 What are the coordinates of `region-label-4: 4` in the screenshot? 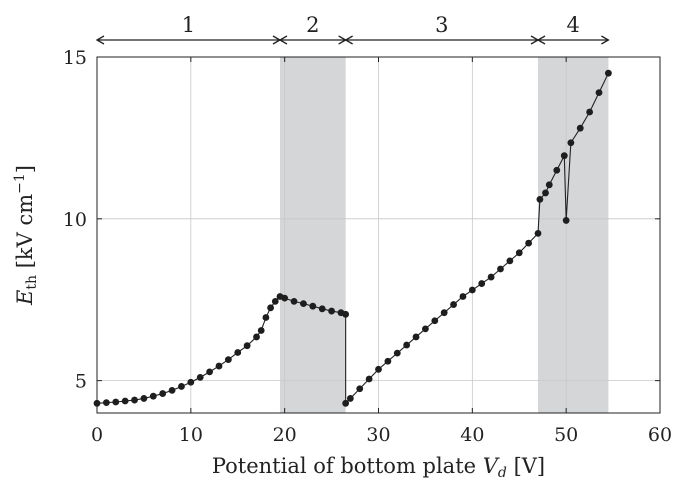 It's located at (573, 25).